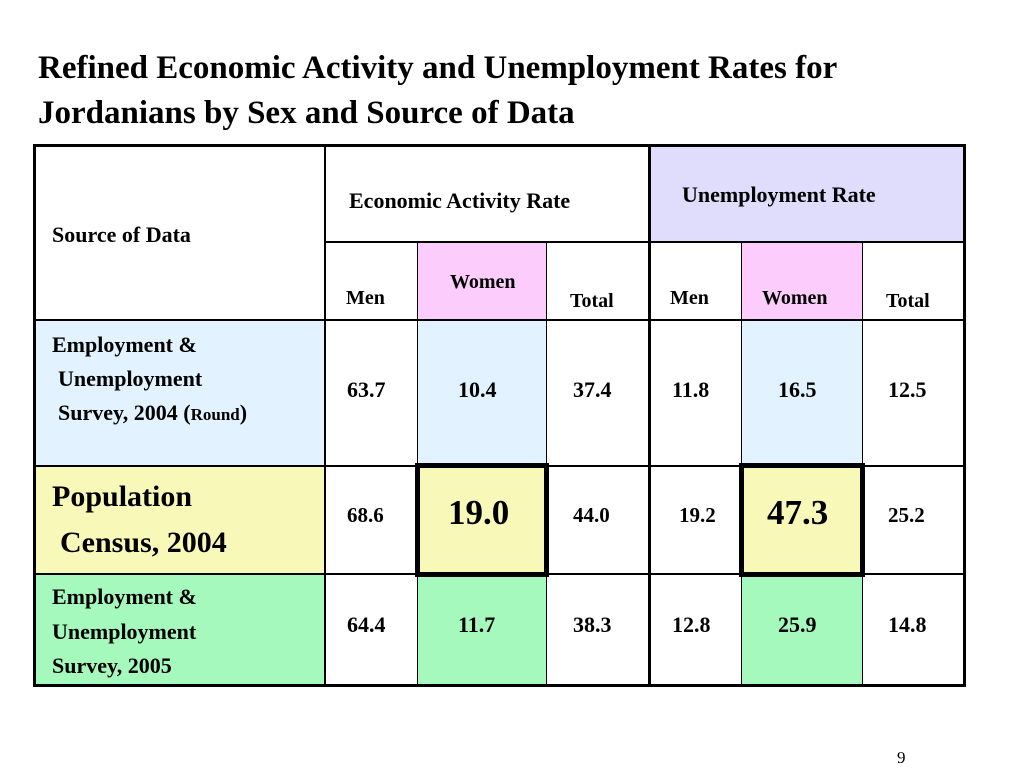 This screenshot has height=768, width=1024. I want to click on row2-source-line-1: Population, so click(122, 496).